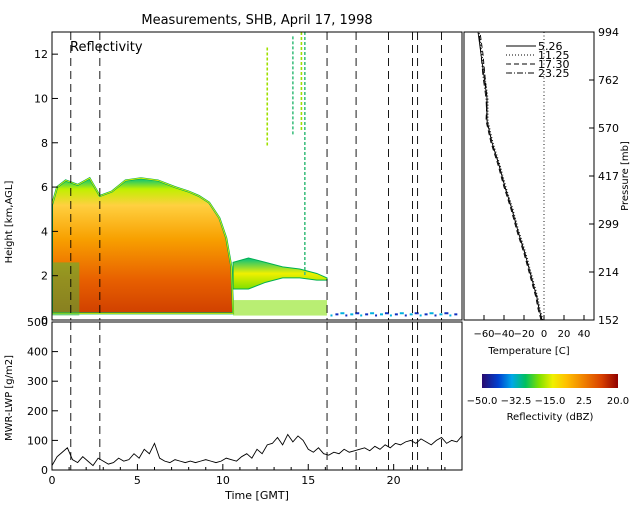  What do you see at coordinates (41, 54) in the screenshot?
I see `height-tick-label: 12` at bounding box center [41, 54].